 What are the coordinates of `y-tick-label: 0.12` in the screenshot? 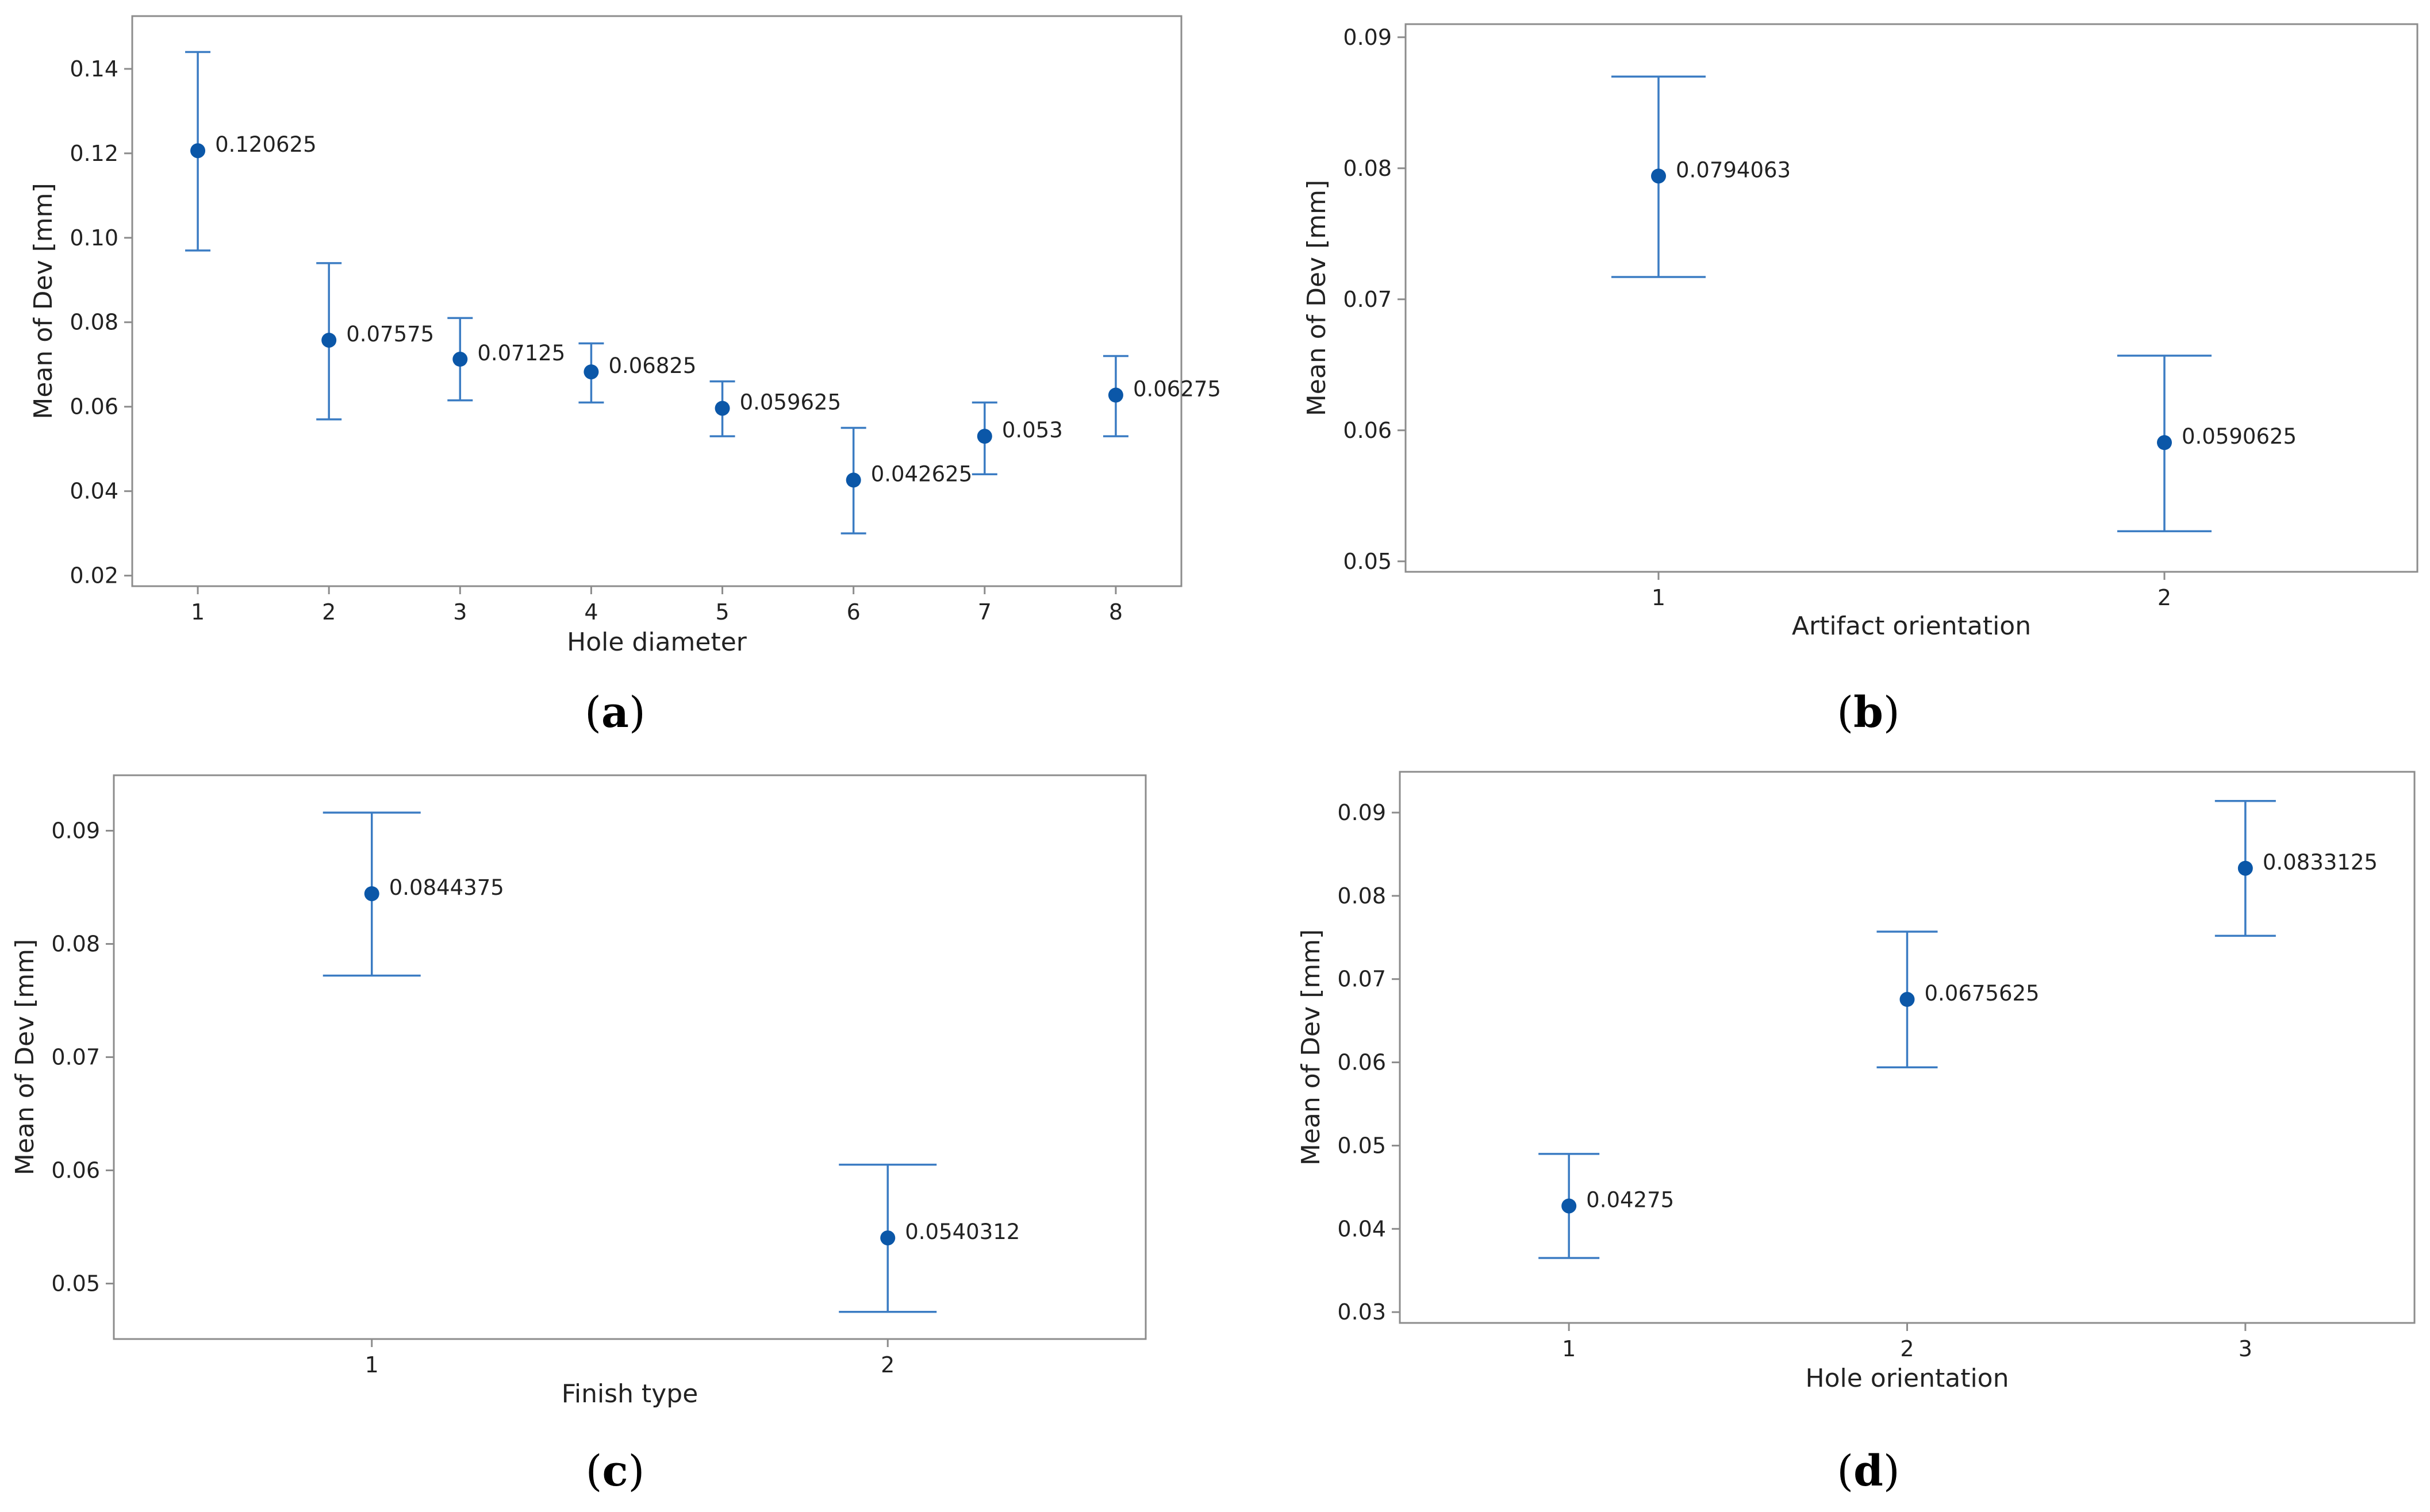 It's located at (94, 153).